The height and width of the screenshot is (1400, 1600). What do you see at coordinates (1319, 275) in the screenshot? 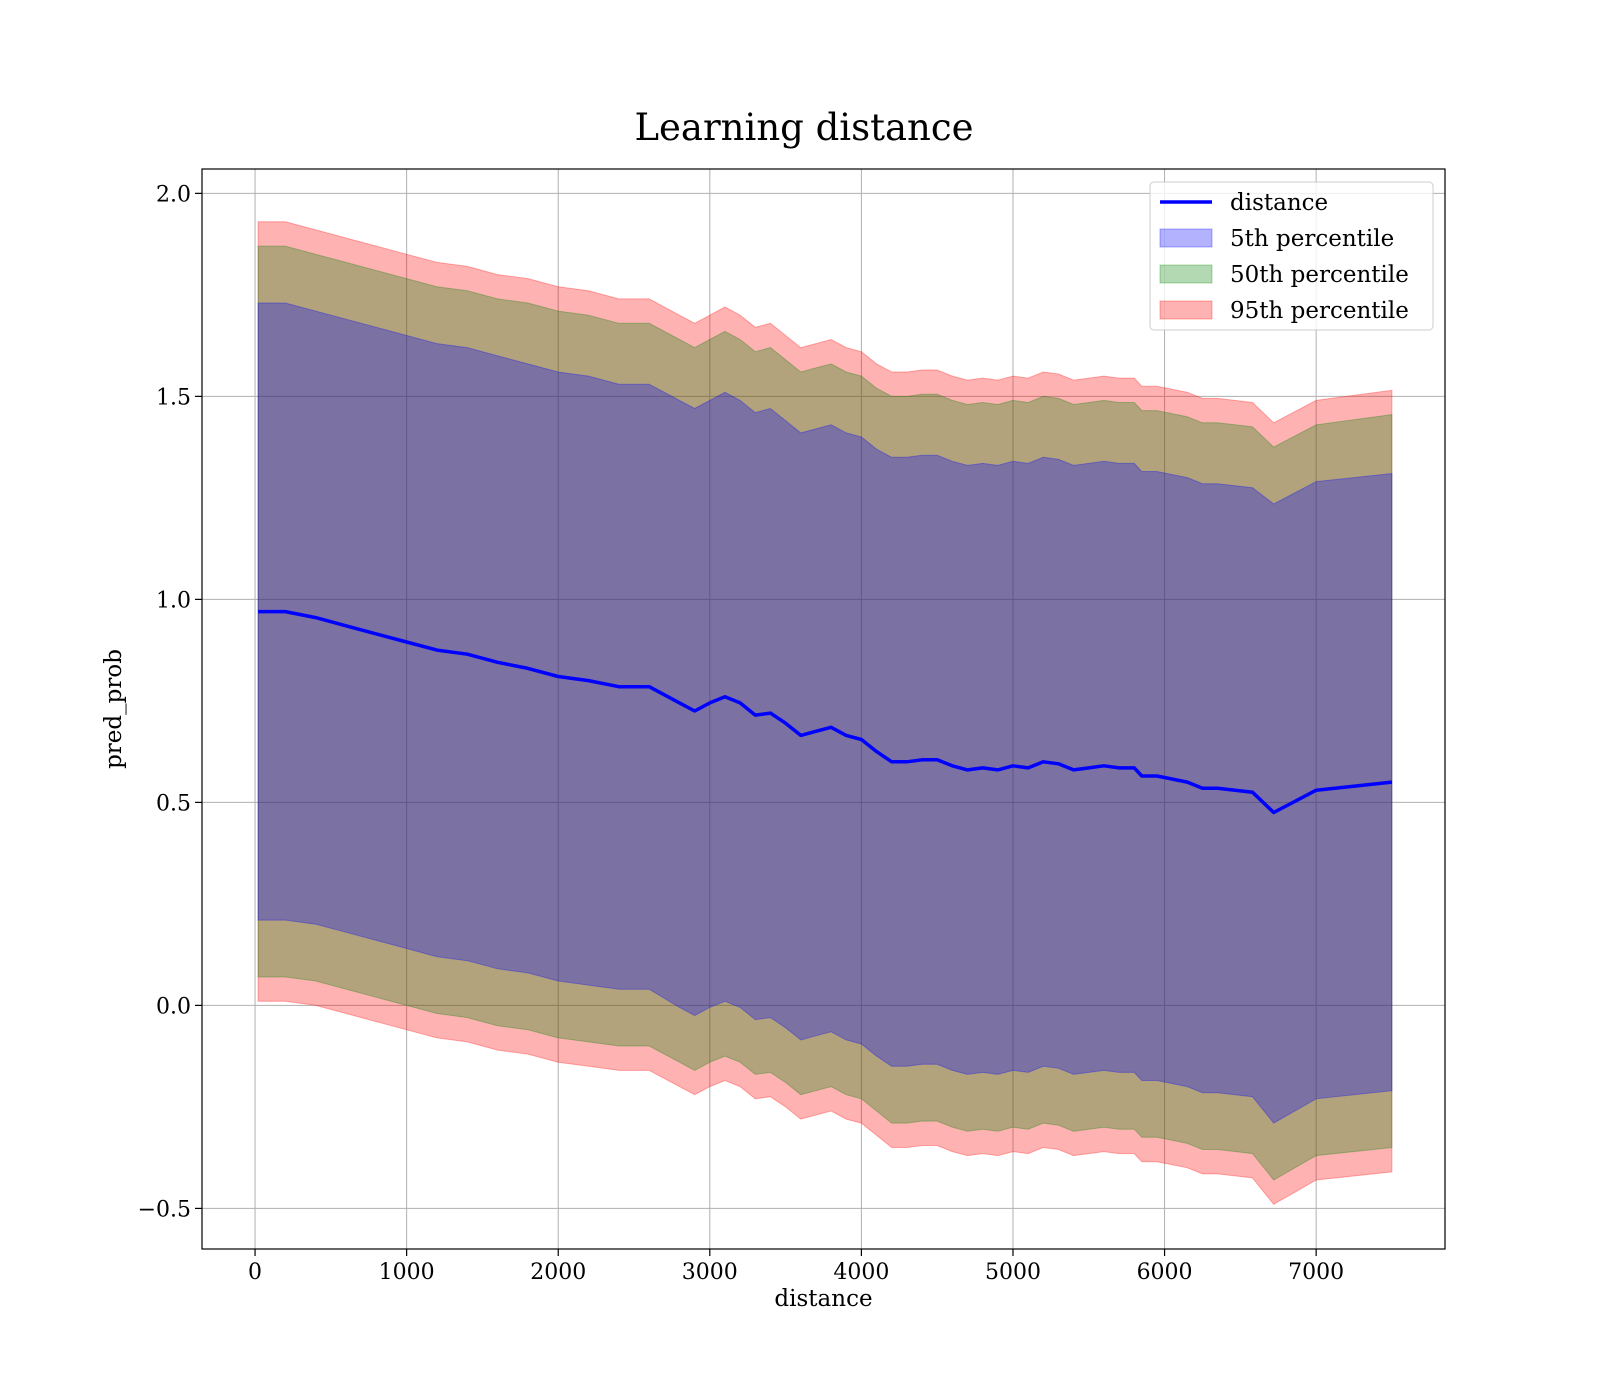
I see `legend-label-50th-percentile: 50th percentile` at bounding box center [1319, 275].